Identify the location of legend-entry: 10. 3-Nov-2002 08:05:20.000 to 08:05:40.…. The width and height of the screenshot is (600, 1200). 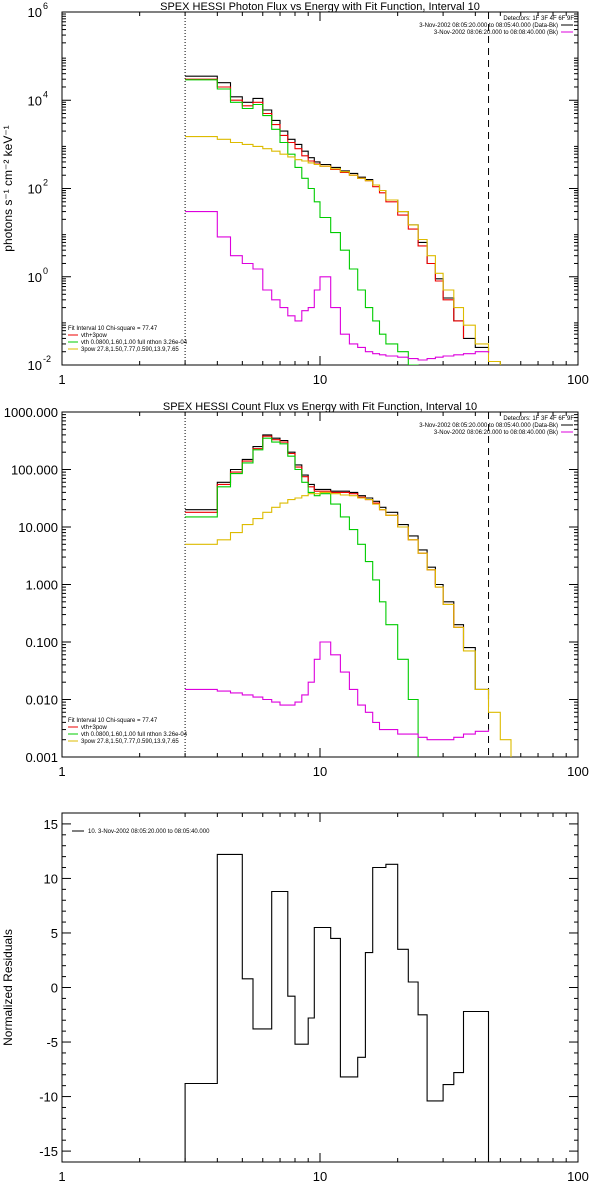
(149, 832).